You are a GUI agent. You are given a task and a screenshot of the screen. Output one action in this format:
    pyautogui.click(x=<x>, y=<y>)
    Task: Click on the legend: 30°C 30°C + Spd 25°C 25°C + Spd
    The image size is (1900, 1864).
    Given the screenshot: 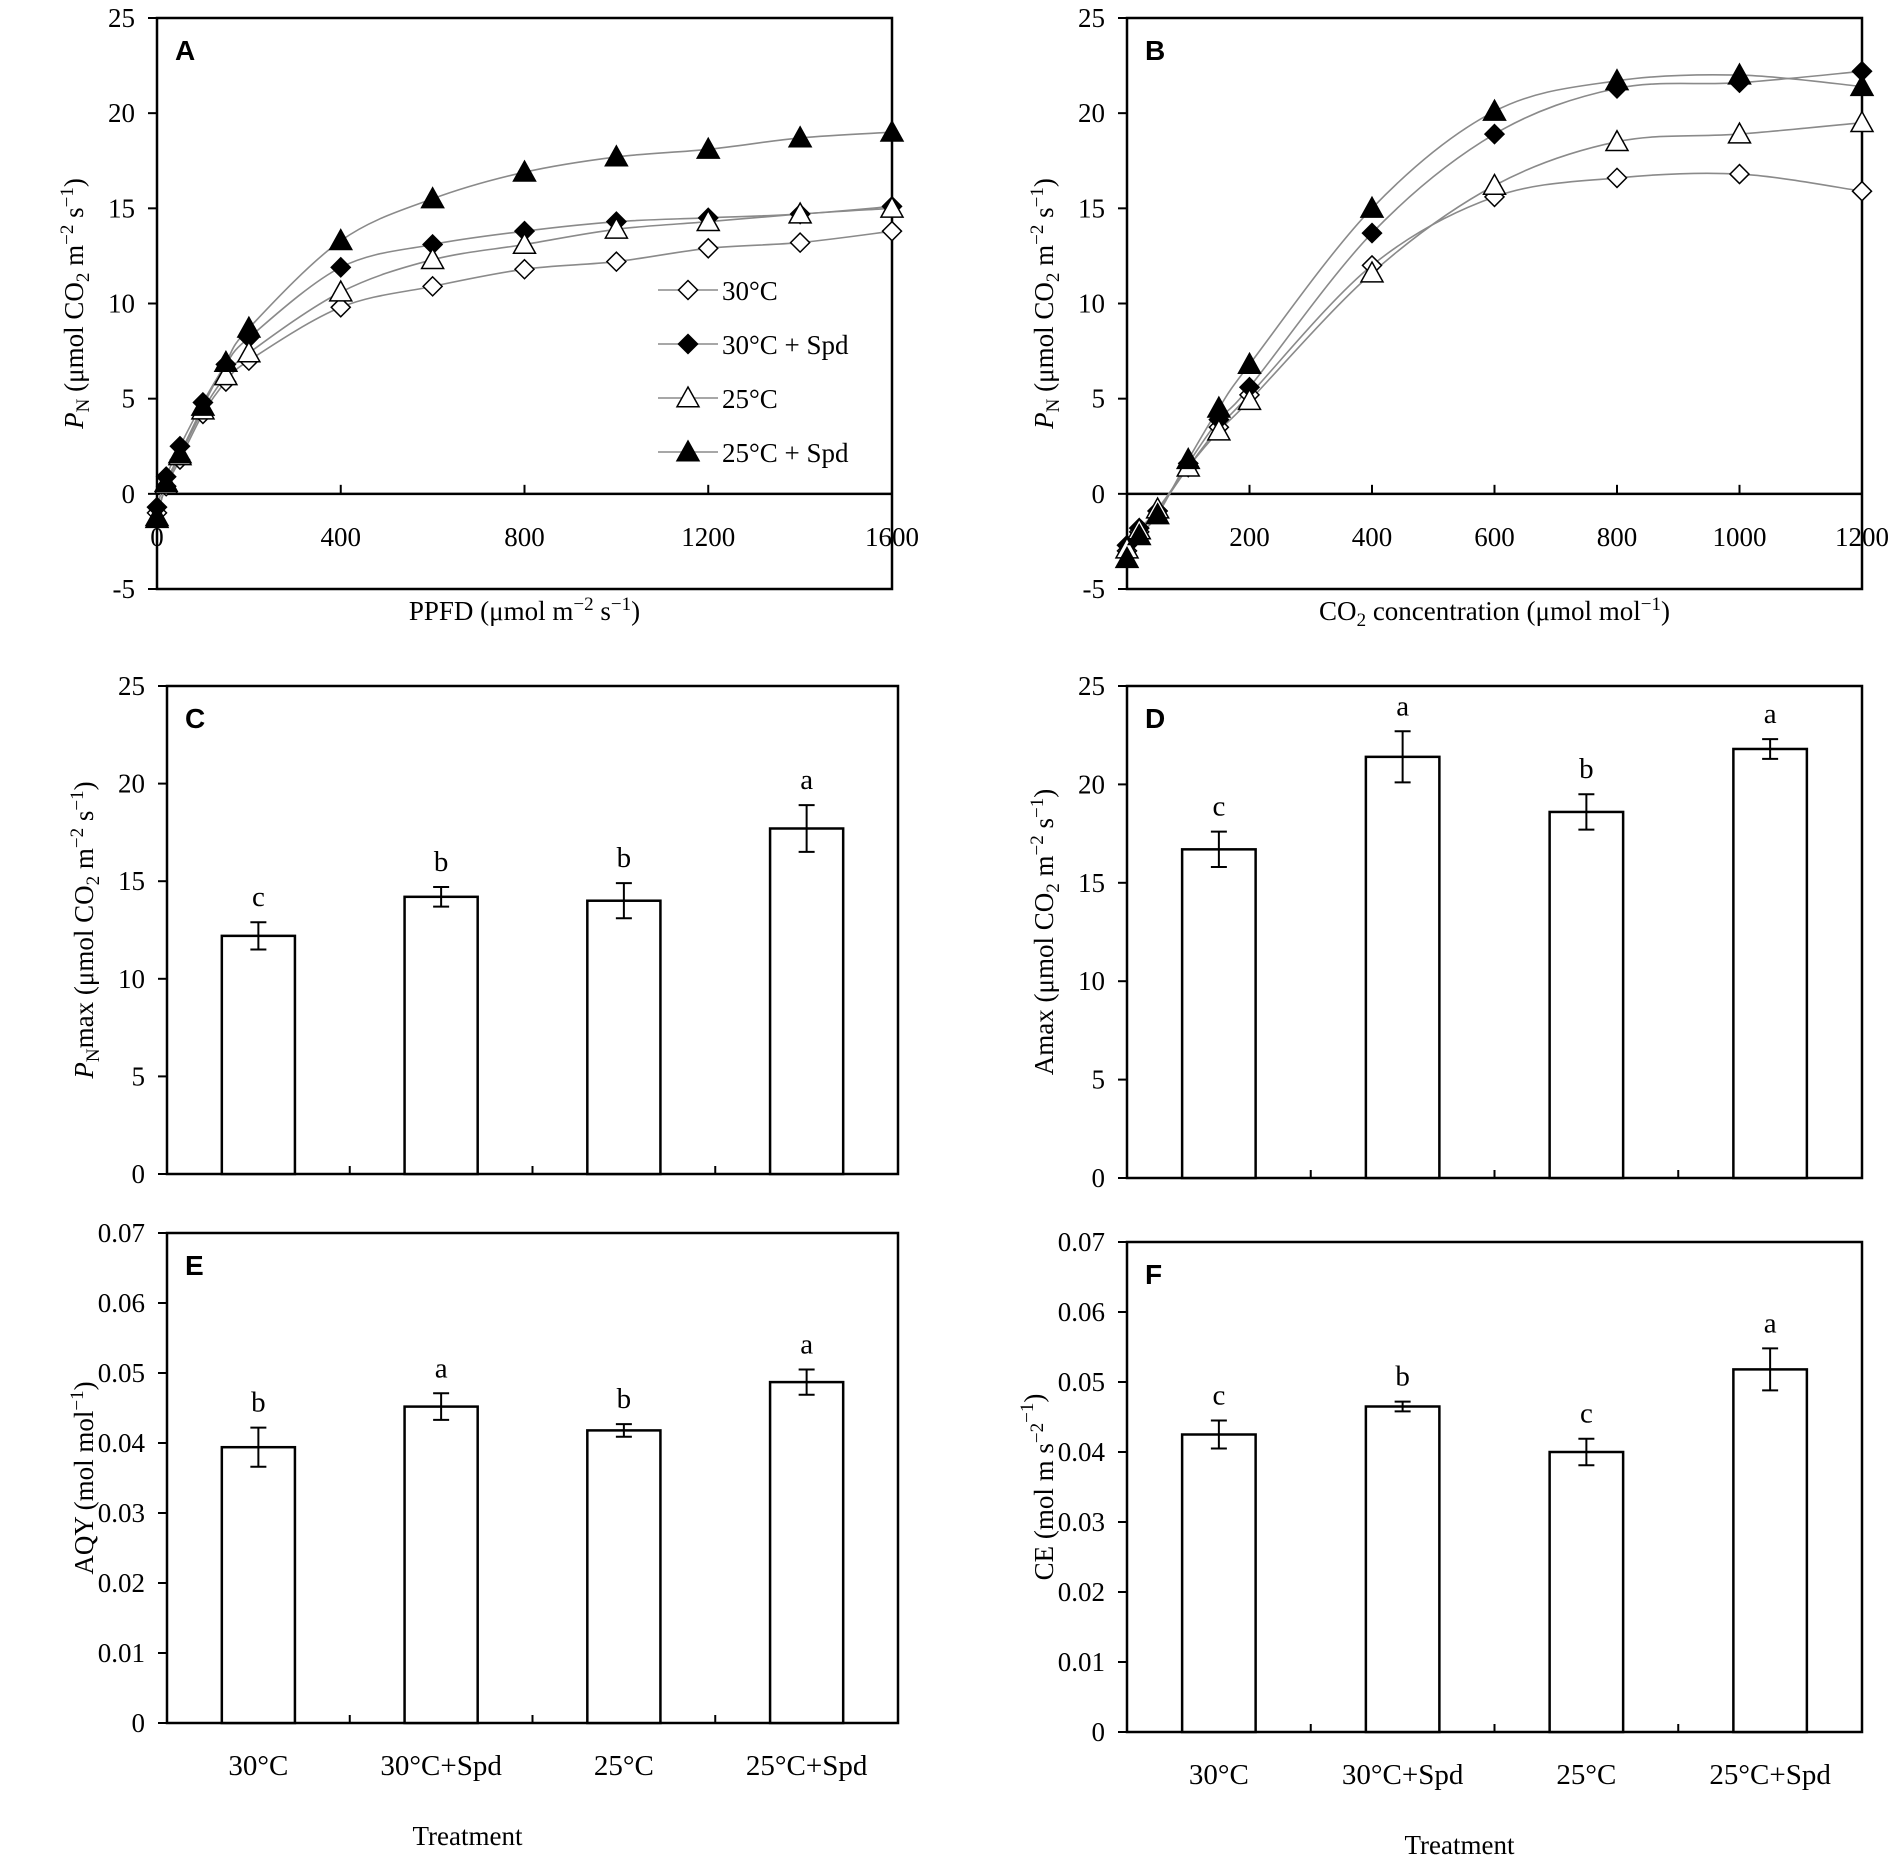 What is the action you would take?
    pyautogui.click(x=753, y=372)
    